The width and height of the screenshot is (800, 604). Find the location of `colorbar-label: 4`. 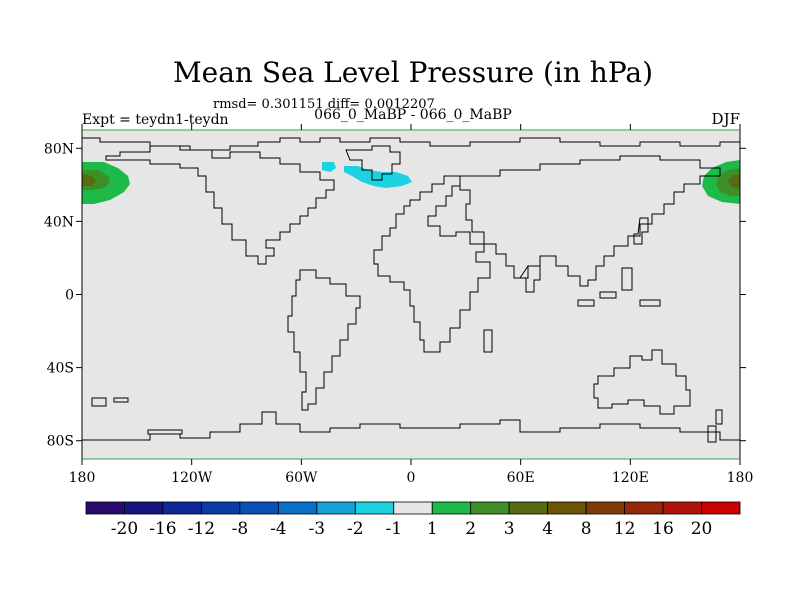

colorbar-label: 4 is located at coordinates (547, 529).